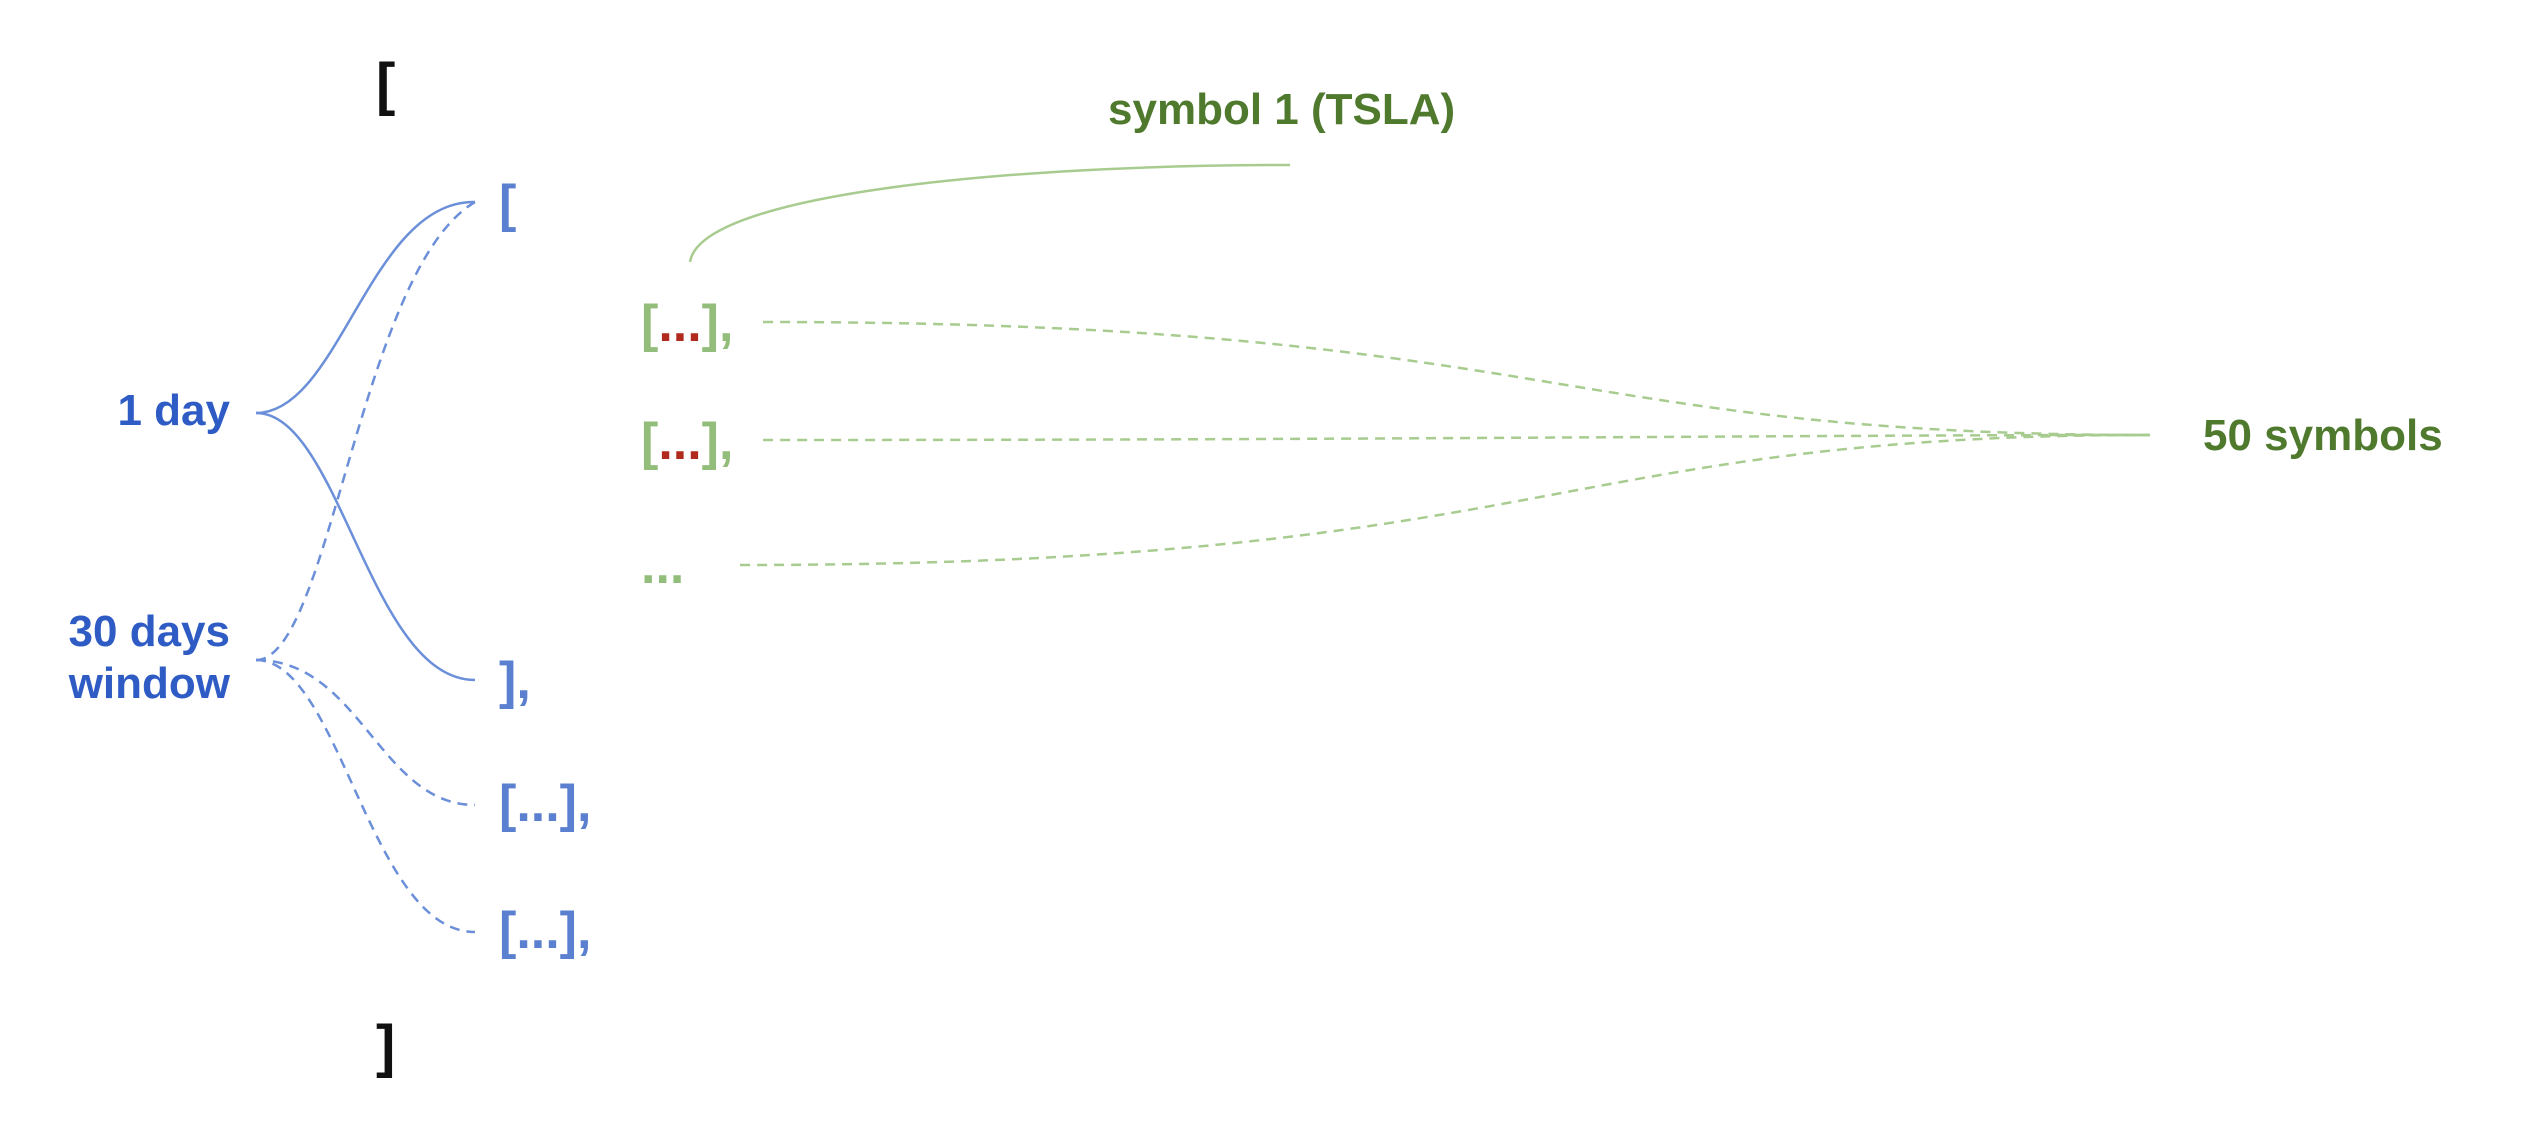  Describe the element at coordinates (650, 324) in the screenshot. I see `symbol-row-1-open: [` at that location.